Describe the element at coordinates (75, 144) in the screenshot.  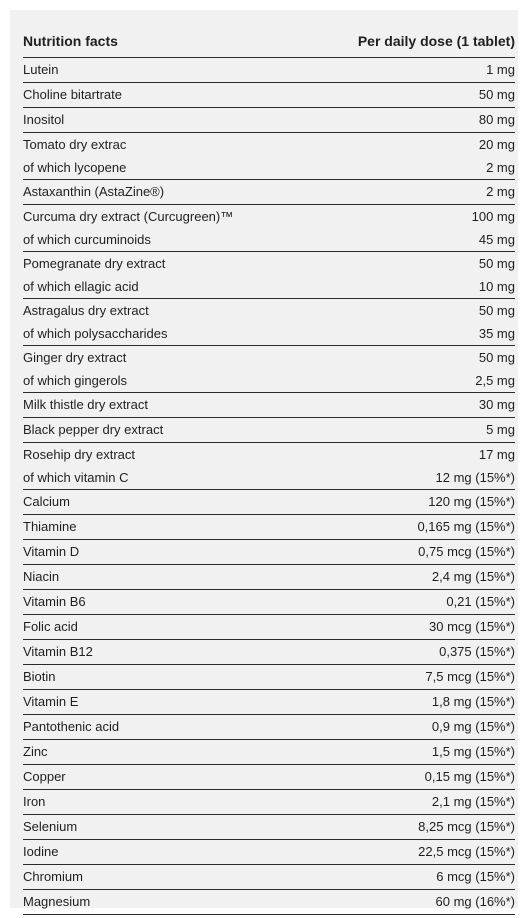
I see `row-name: Tomato dry extrac` at that location.